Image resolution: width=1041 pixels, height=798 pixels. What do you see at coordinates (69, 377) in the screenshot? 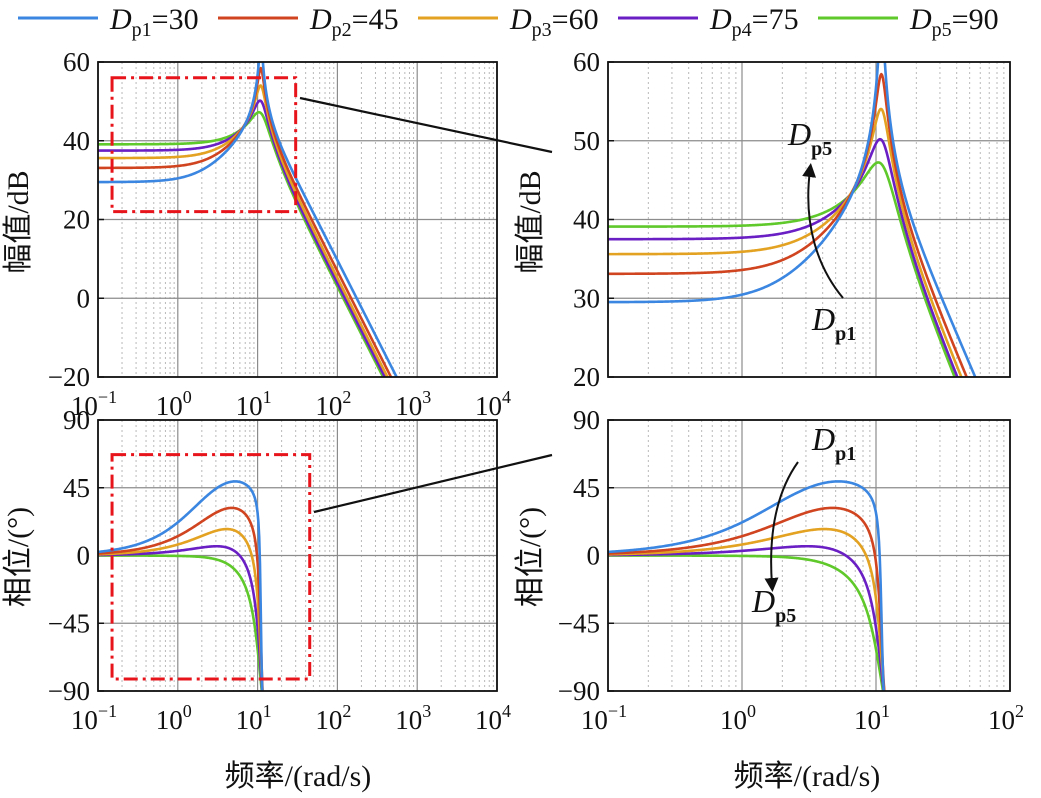
I see `y-tick-label: −20` at bounding box center [69, 377].